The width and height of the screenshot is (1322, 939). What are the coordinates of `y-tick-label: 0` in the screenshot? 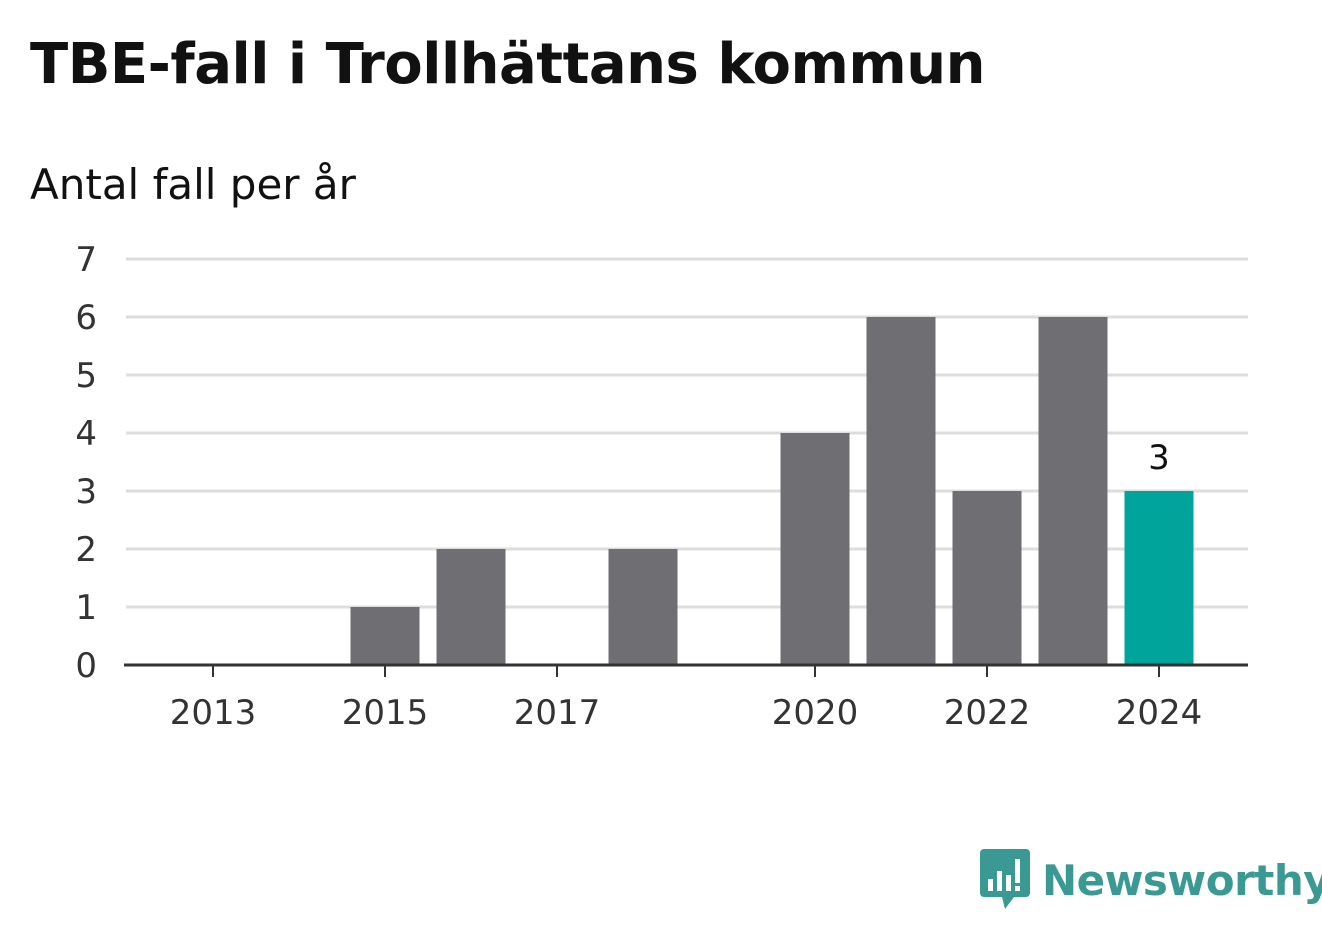 It's located at (86, 666).